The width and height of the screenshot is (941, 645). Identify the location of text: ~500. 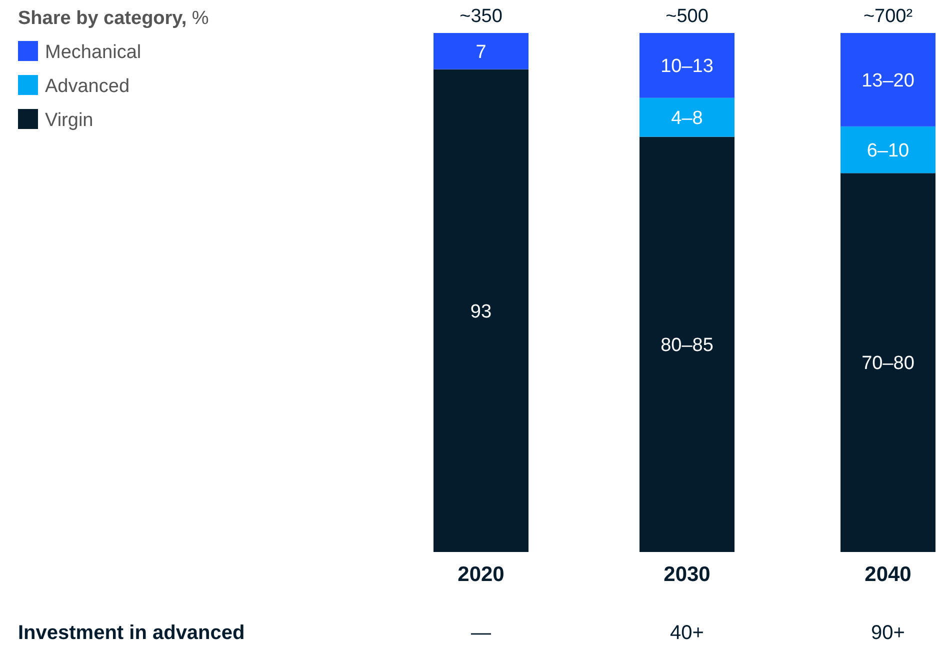
(687, 16).